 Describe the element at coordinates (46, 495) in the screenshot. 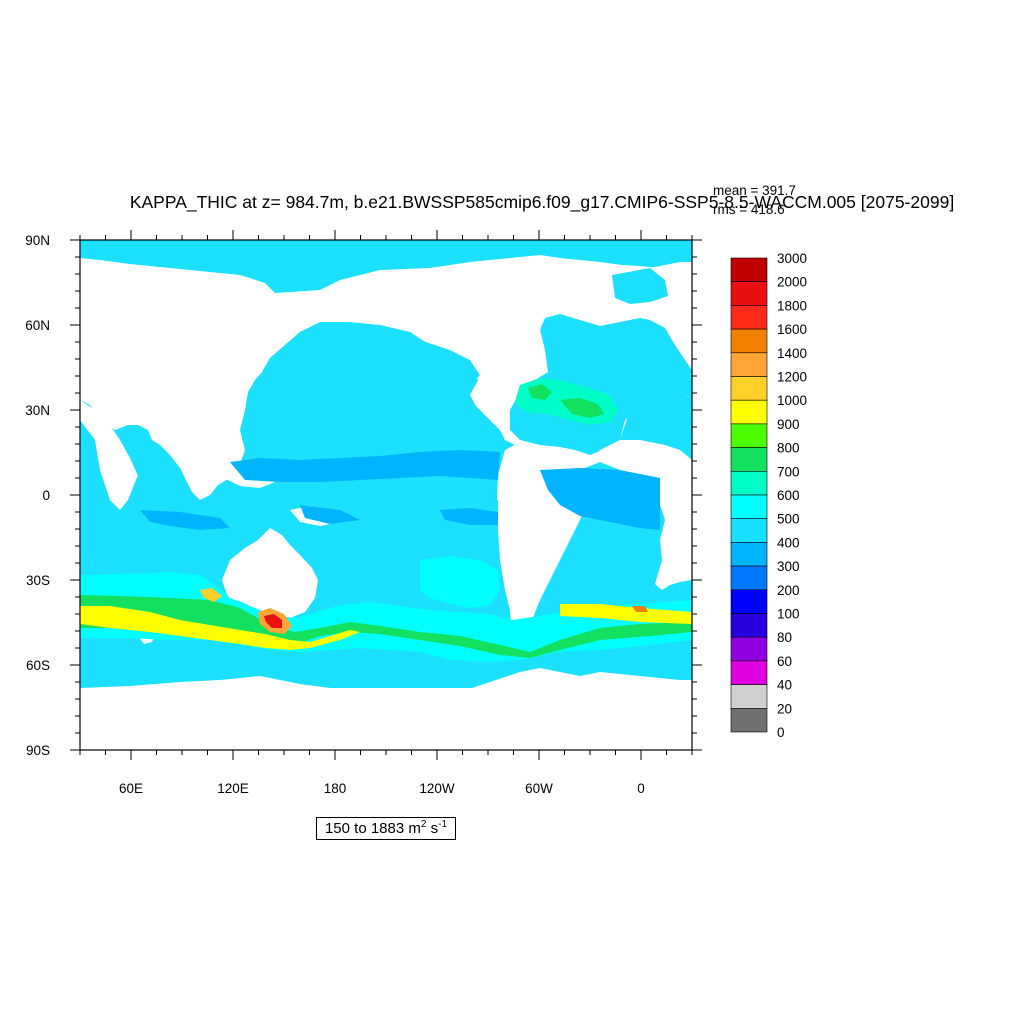

I see `lat-tick-label: 0` at that location.